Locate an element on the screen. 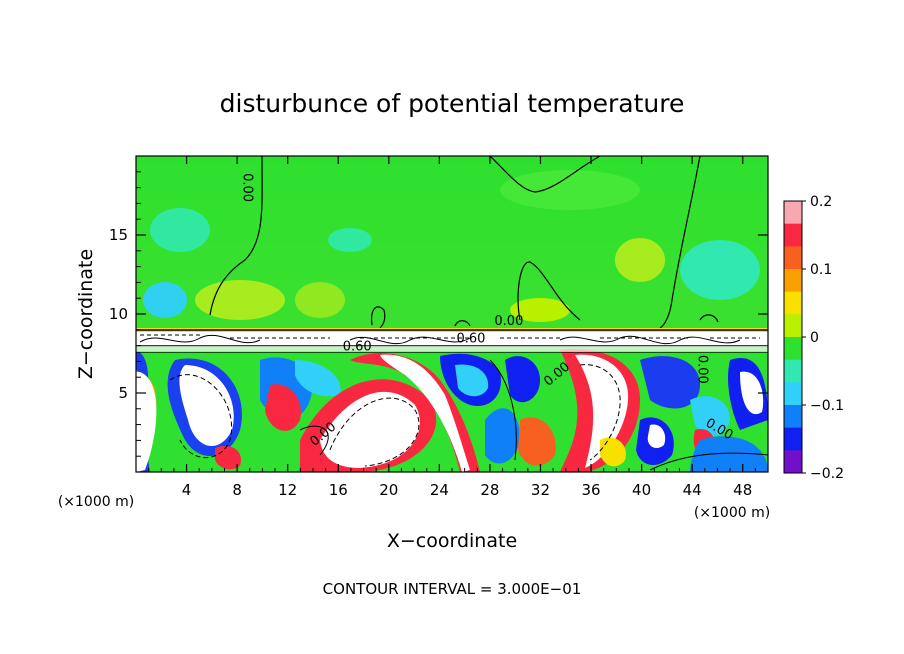  colorbar: 0.2 0.1 0 −0.1 −0.2 is located at coordinates (813, 338).